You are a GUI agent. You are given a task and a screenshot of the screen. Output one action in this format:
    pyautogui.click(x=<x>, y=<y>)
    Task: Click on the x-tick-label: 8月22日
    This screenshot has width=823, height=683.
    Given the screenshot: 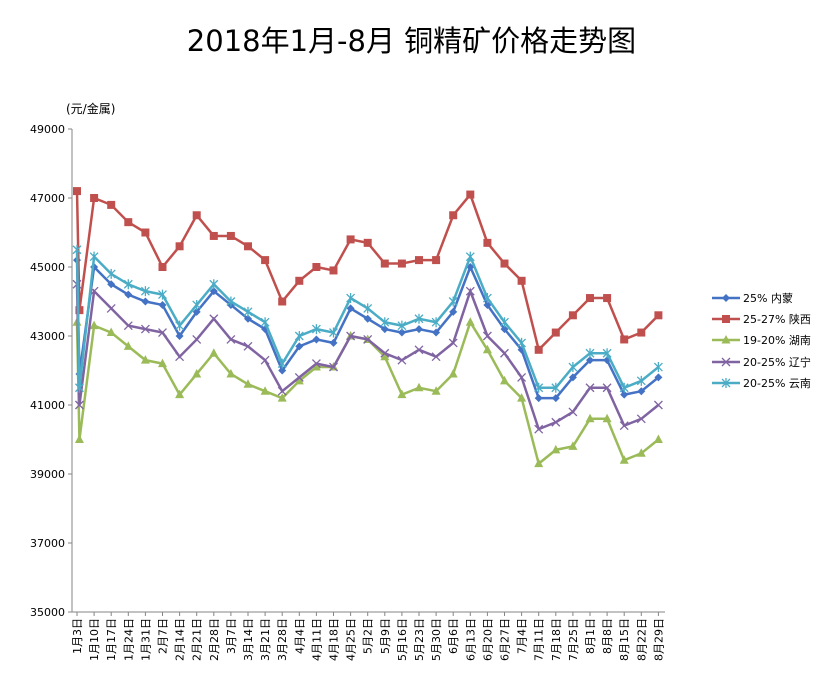 What is the action you would take?
    pyautogui.click(x=641, y=639)
    